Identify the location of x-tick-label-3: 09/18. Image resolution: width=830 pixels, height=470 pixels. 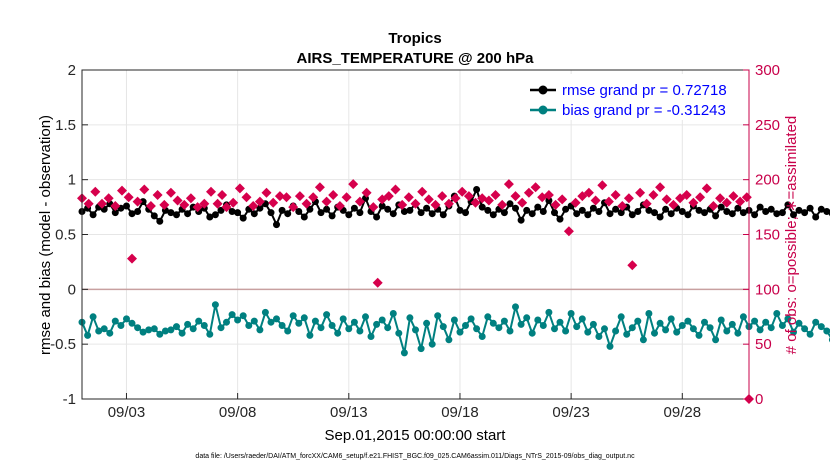
(460, 412).